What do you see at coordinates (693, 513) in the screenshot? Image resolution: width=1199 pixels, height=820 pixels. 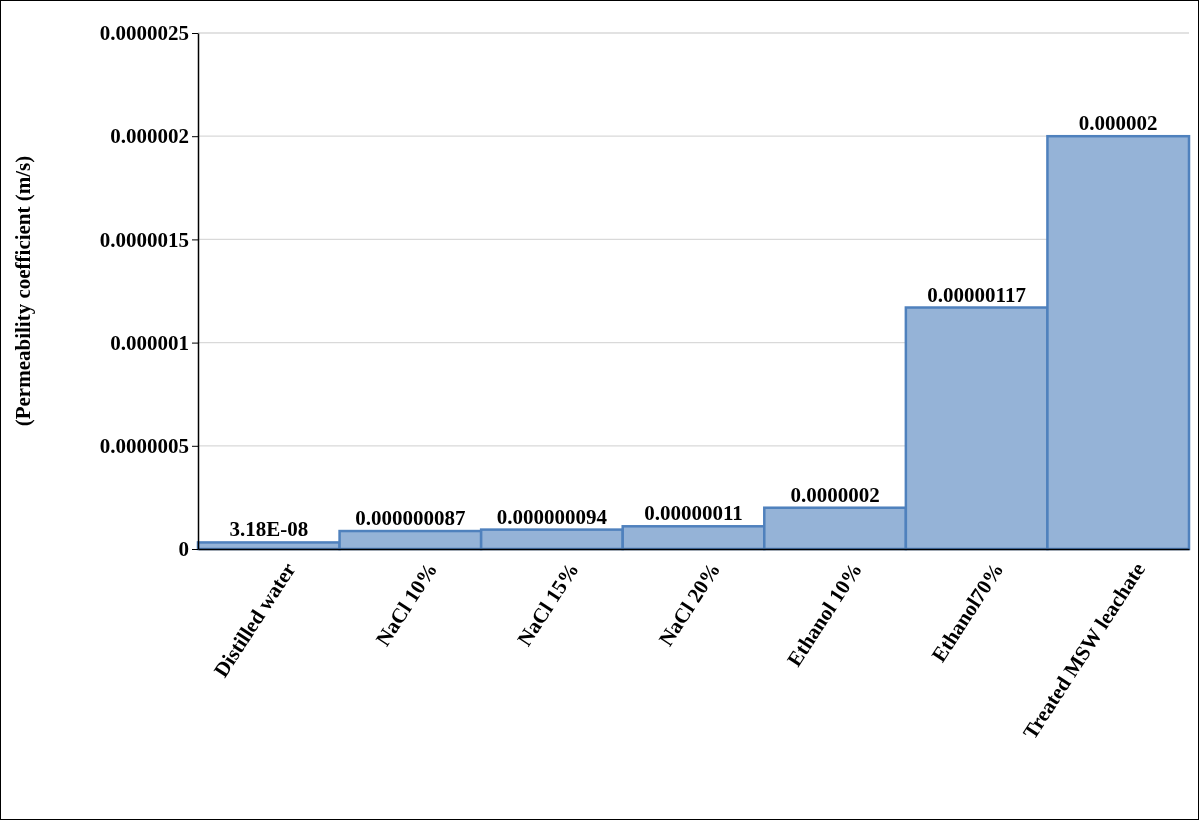 I see `data-label: 0.00000011` at bounding box center [693, 513].